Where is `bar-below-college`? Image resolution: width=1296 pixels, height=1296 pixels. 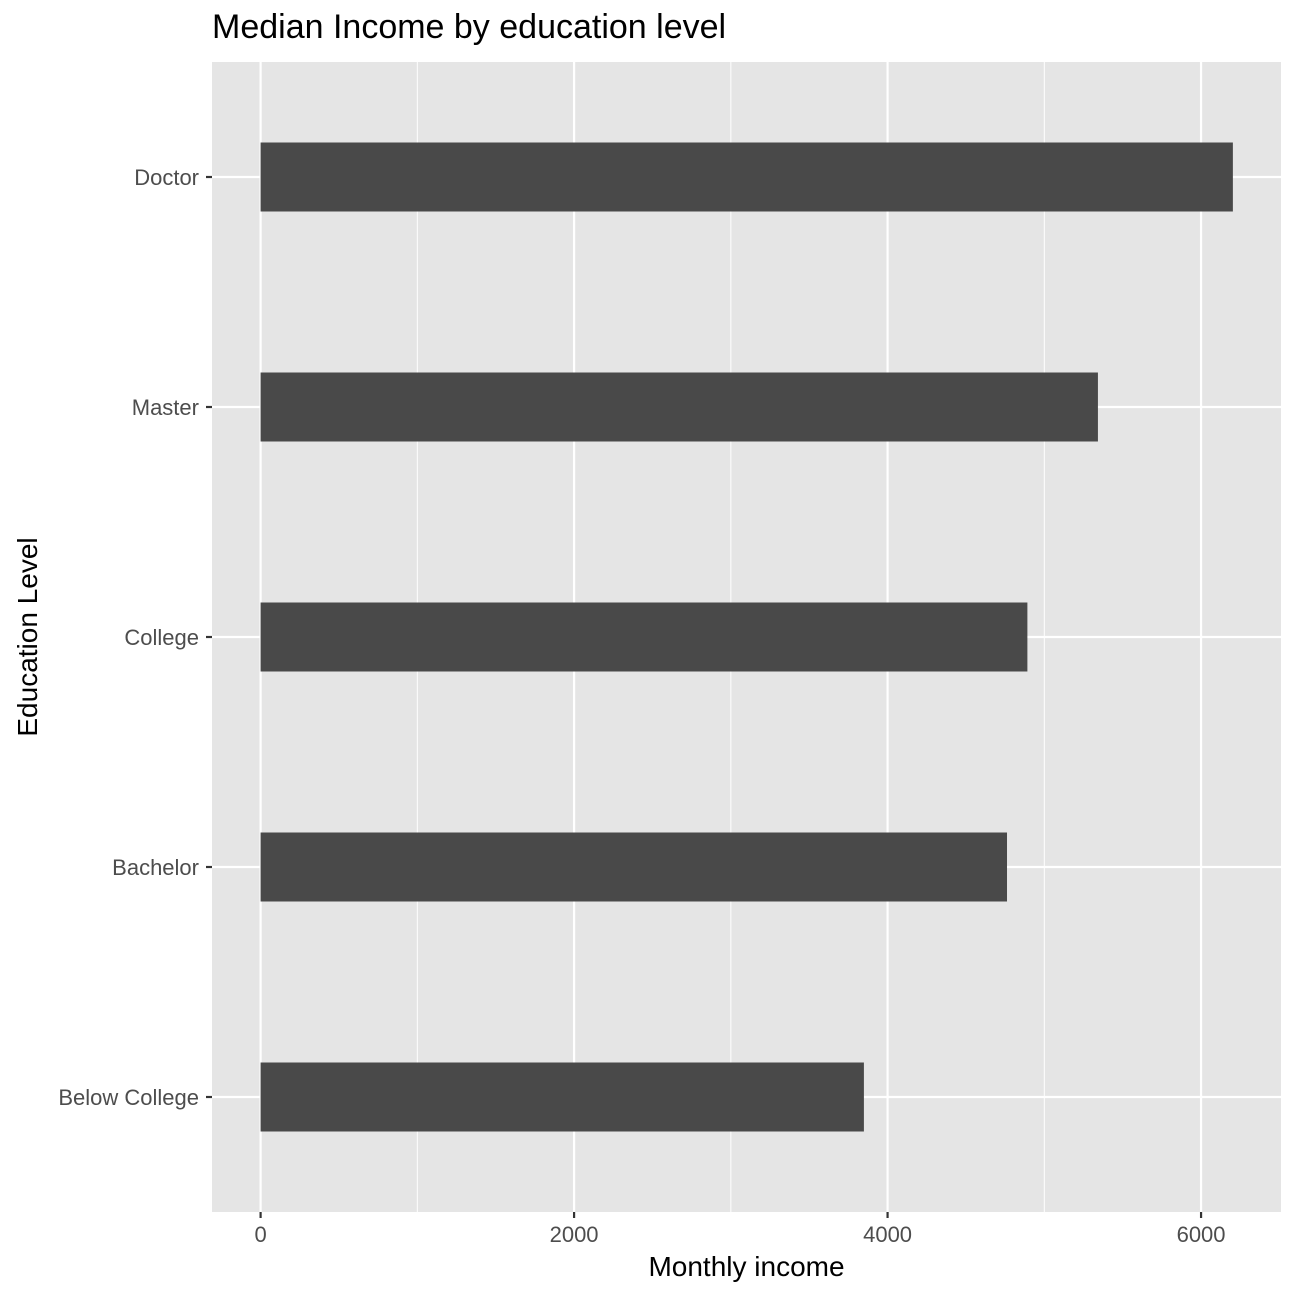 bar-below-college is located at coordinates (562, 1097).